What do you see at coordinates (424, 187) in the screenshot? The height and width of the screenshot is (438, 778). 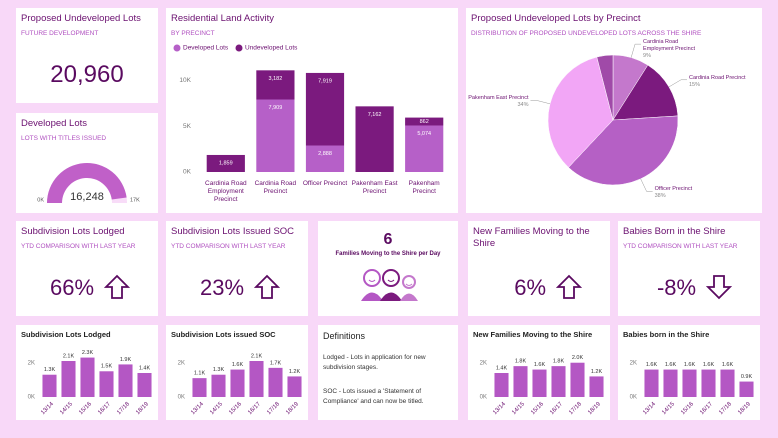 I see `x-tick-label: Pakenham Precinct` at bounding box center [424, 187].